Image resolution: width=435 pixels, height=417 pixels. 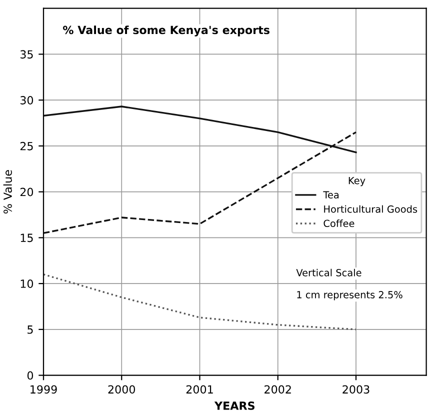 I want to click on legend-label: Tea, so click(x=331, y=195).